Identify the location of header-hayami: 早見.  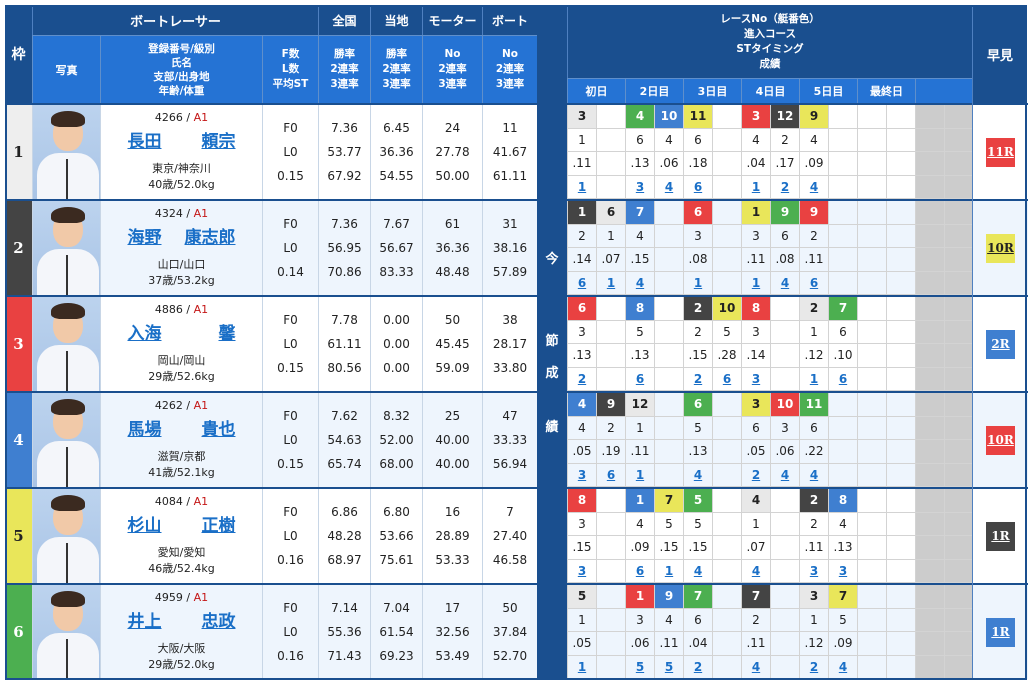
(999, 54).